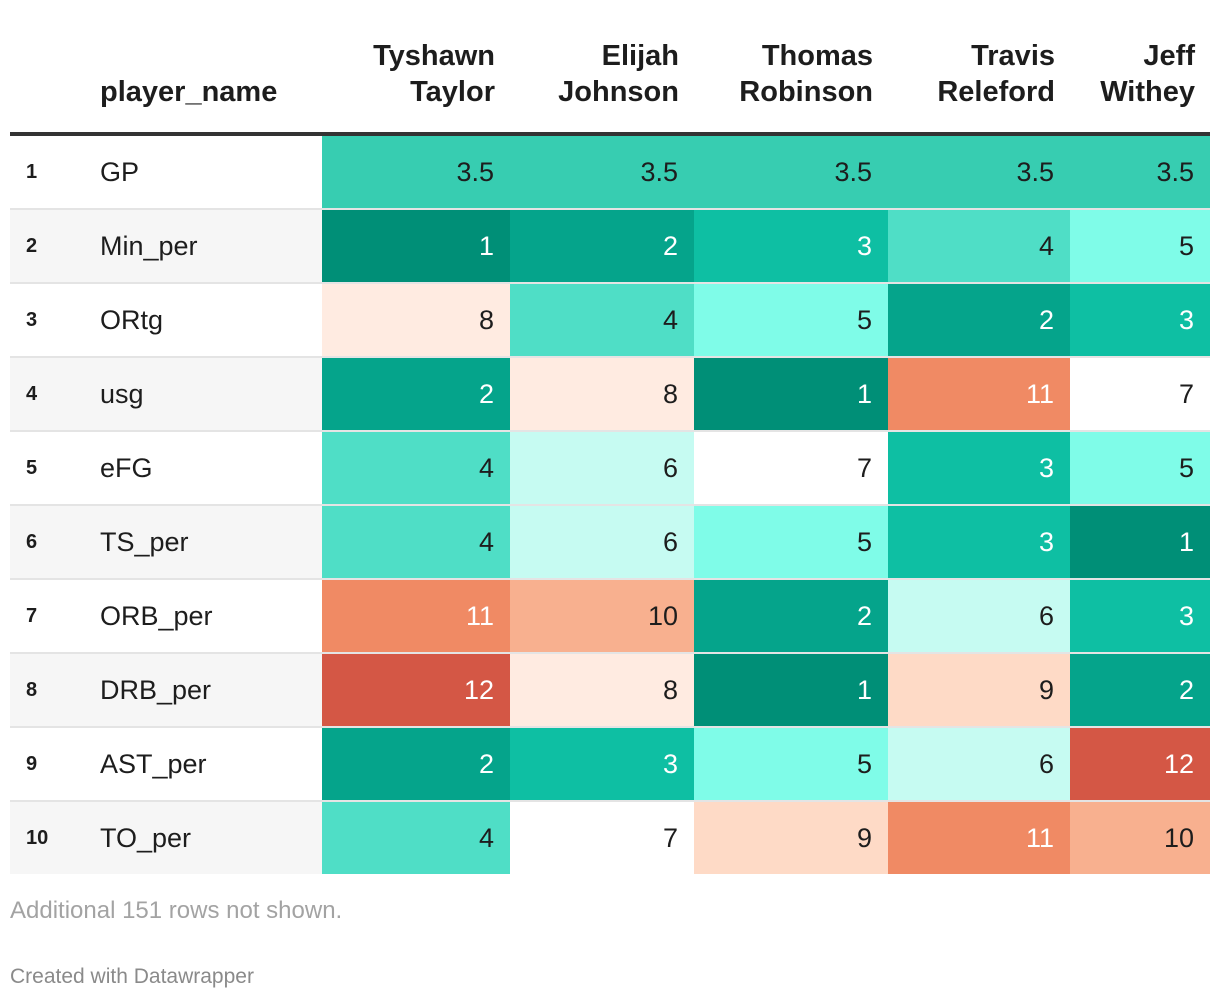  I want to click on row-rank: 6, so click(55, 542).